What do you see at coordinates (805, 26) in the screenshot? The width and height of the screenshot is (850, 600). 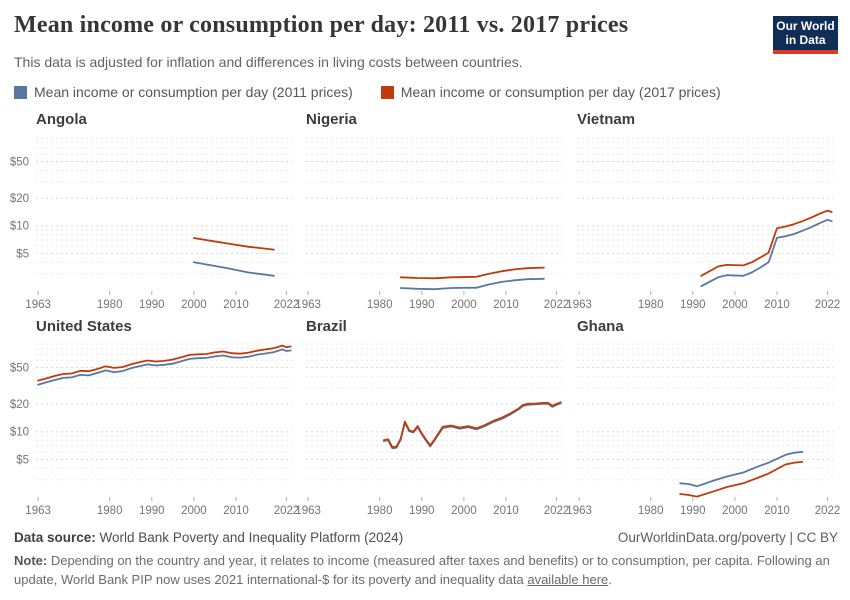 I see `owid-logo-line1: Our World` at bounding box center [805, 26].